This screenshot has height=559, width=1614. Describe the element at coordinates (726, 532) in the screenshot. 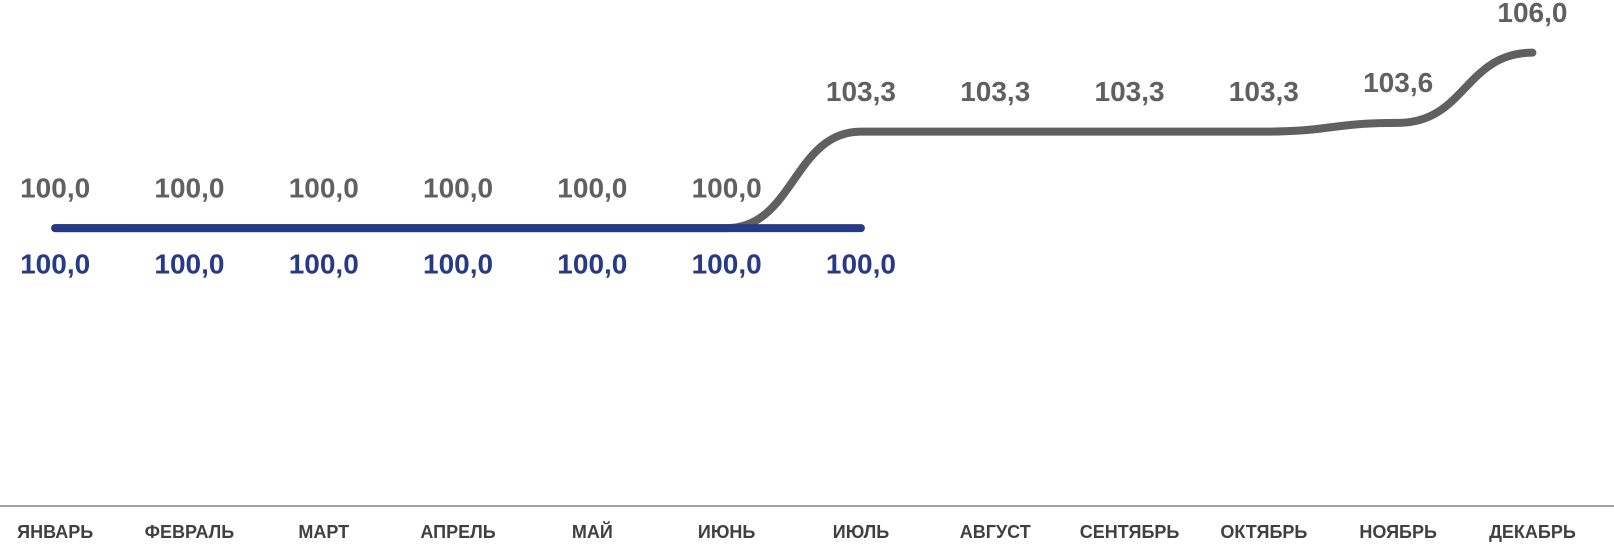

I see `x-tick-label: ИЮНЬ` at that location.